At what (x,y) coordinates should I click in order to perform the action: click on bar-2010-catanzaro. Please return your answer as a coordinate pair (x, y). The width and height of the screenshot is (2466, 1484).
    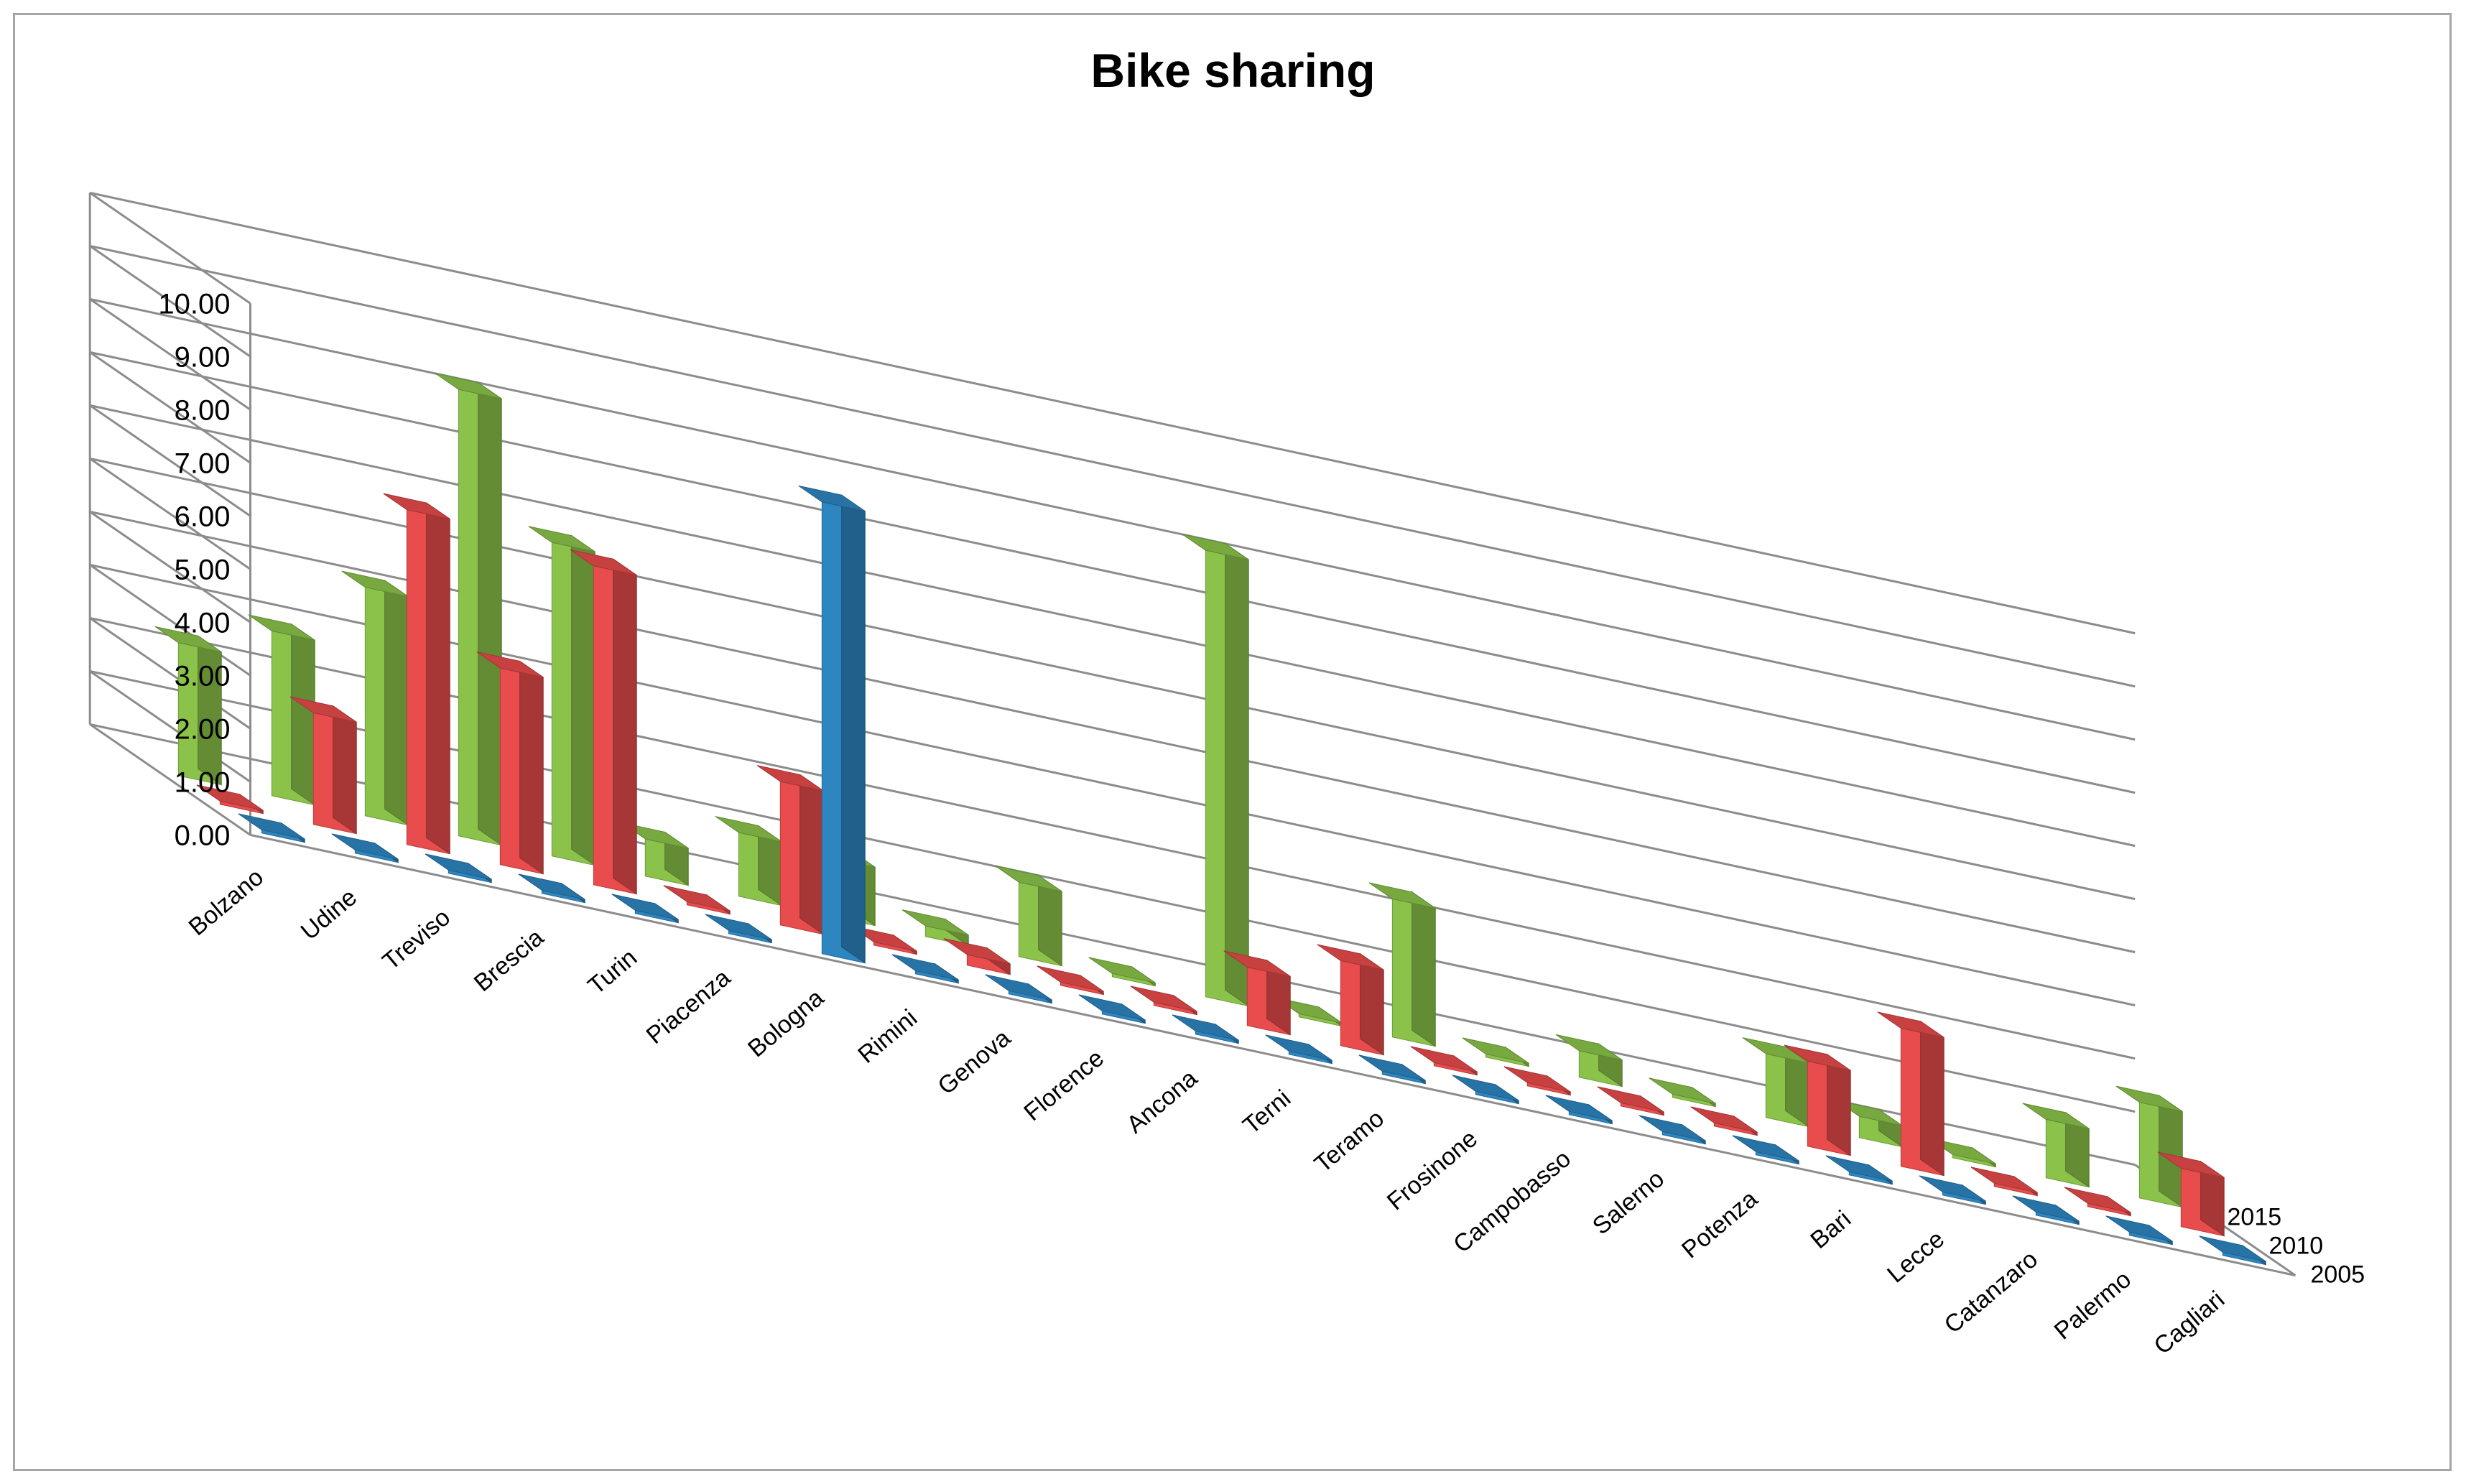
    Looking at the image, I should click on (2004, 1182).